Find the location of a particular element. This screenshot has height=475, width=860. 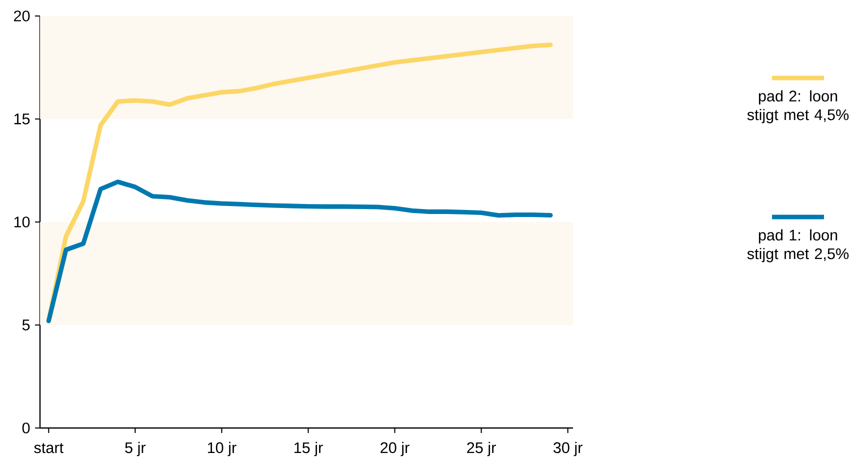

x-tick-label: 30 jr is located at coordinates (567, 449).